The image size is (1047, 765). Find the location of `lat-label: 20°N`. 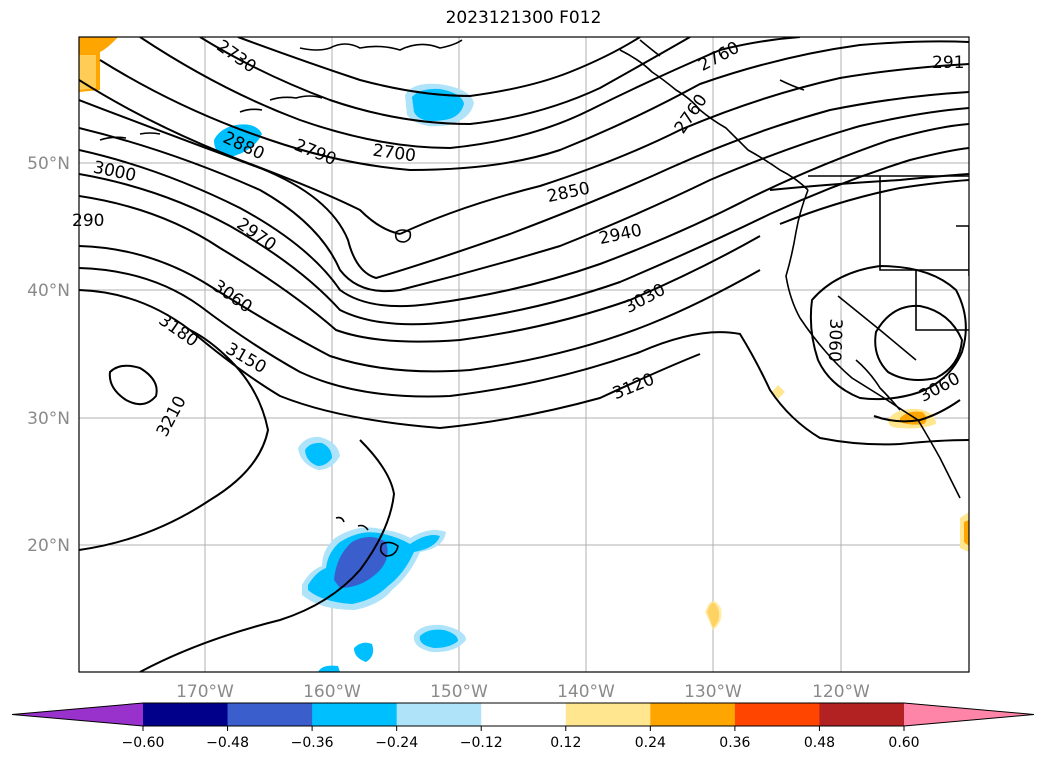

lat-label: 20°N is located at coordinates (48, 546).